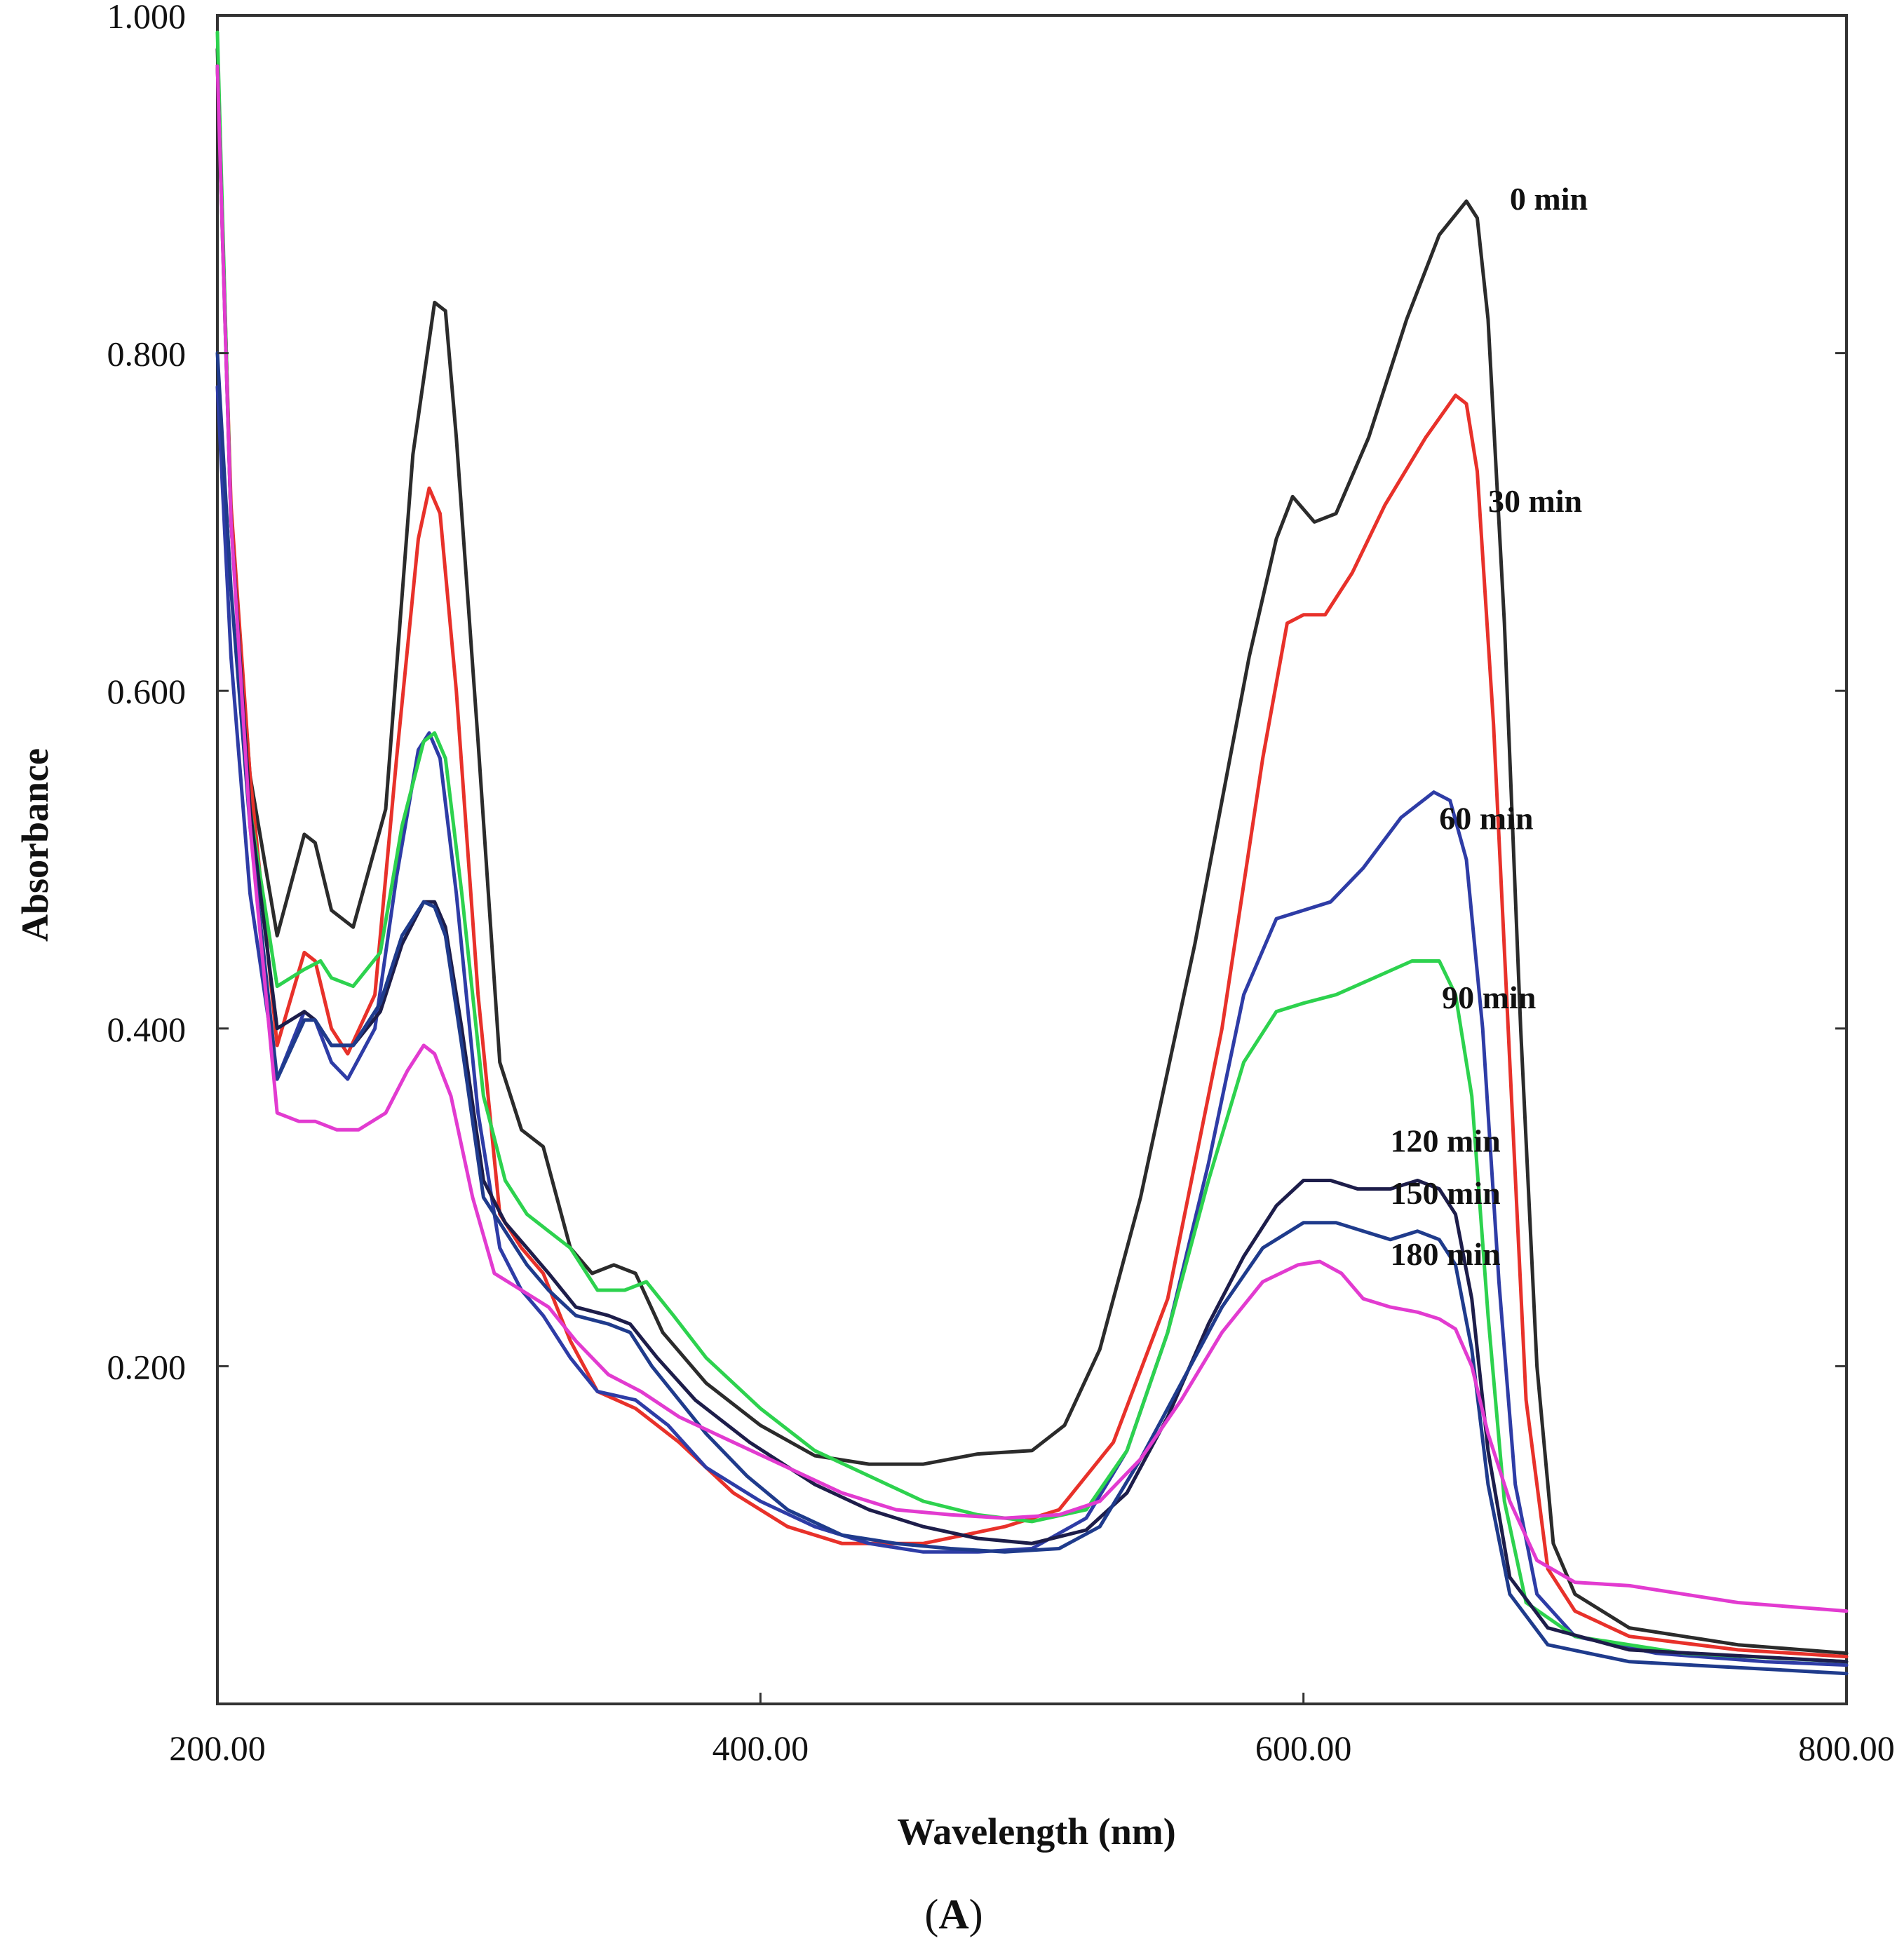 This screenshot has width=1904, height=1943. What do you see at coordinates (147, 18) in the screenshot?
I see `y-tick-label: 1.000` at bounding box center [147, 18].